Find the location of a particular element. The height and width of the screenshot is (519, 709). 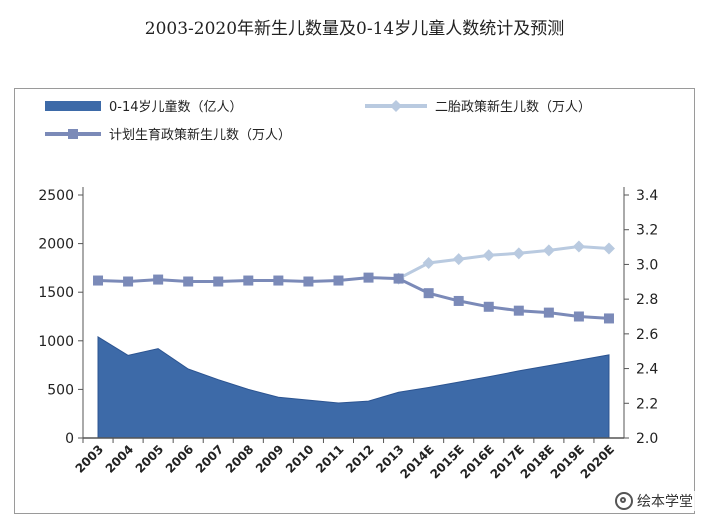

legend-label-area: 0-14岁儿童数（亿人） is located at coordinates (176, 107).